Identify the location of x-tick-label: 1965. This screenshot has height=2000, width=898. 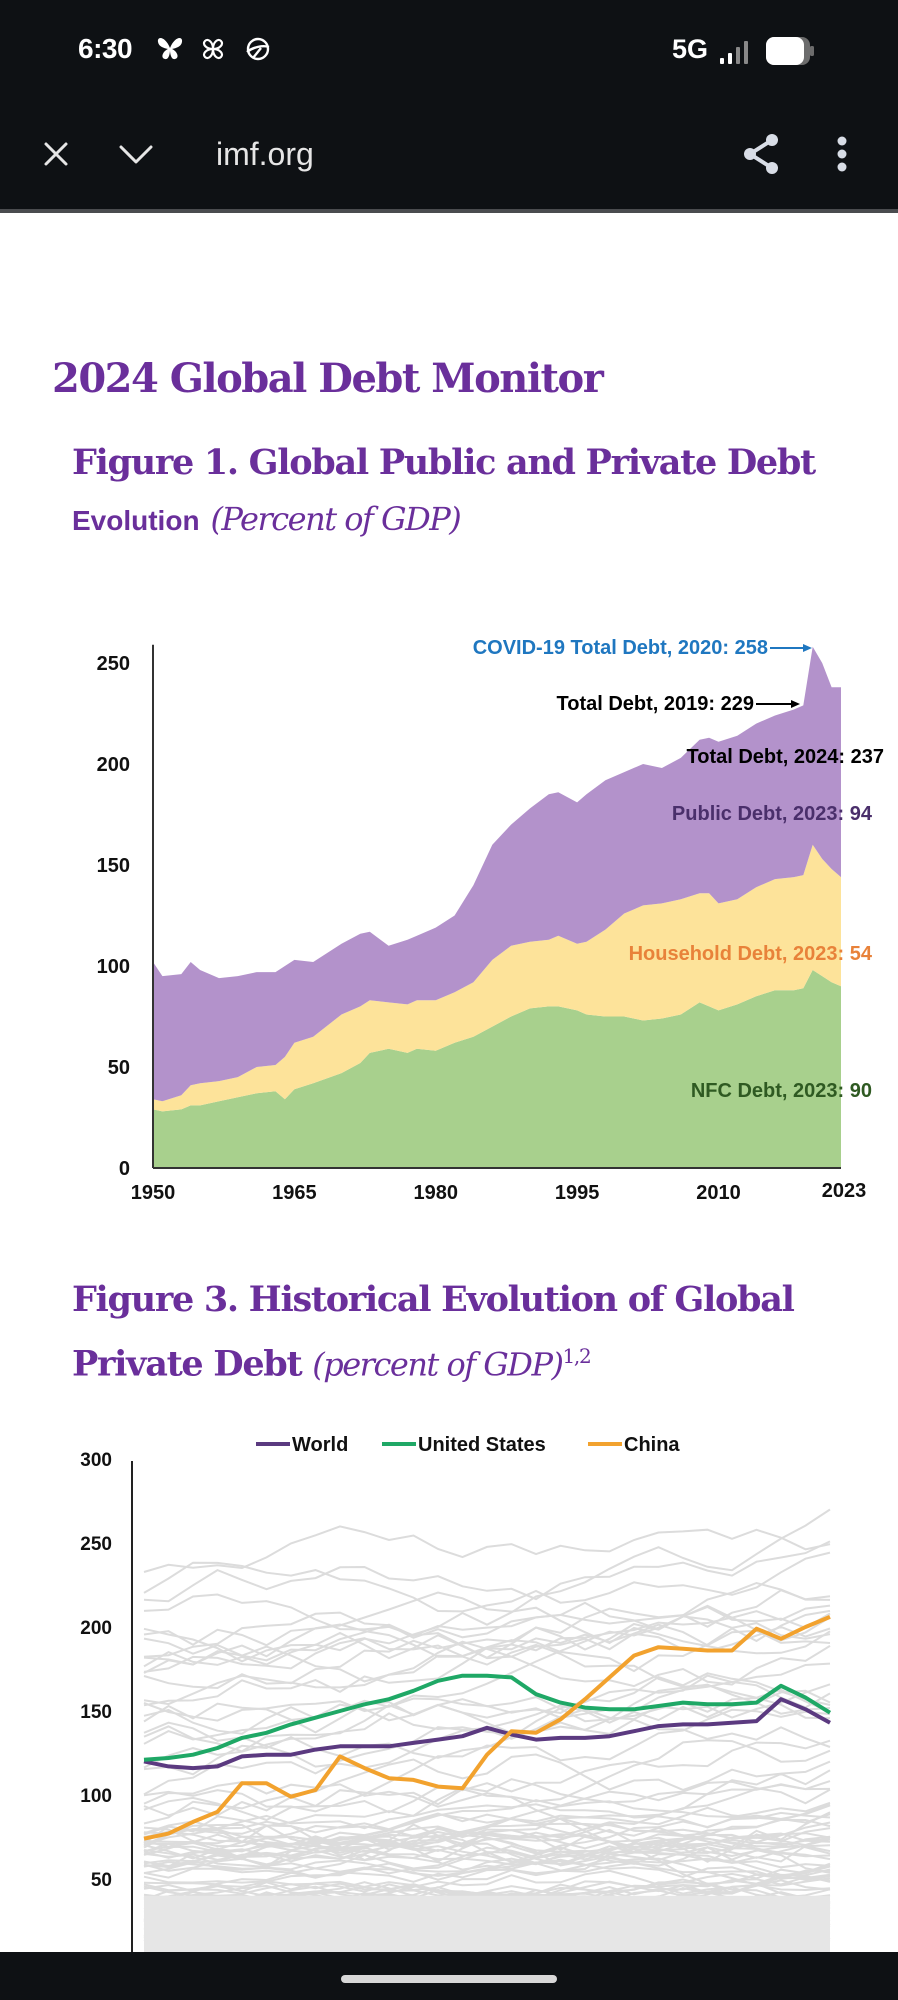
(294, 1193).